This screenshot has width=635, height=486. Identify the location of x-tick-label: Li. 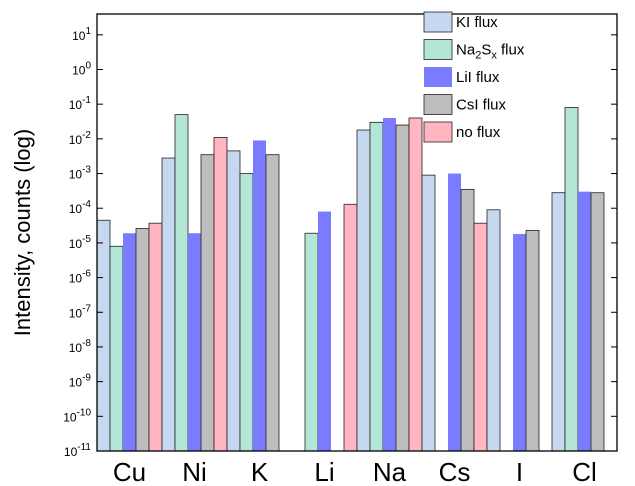
(324, 471).